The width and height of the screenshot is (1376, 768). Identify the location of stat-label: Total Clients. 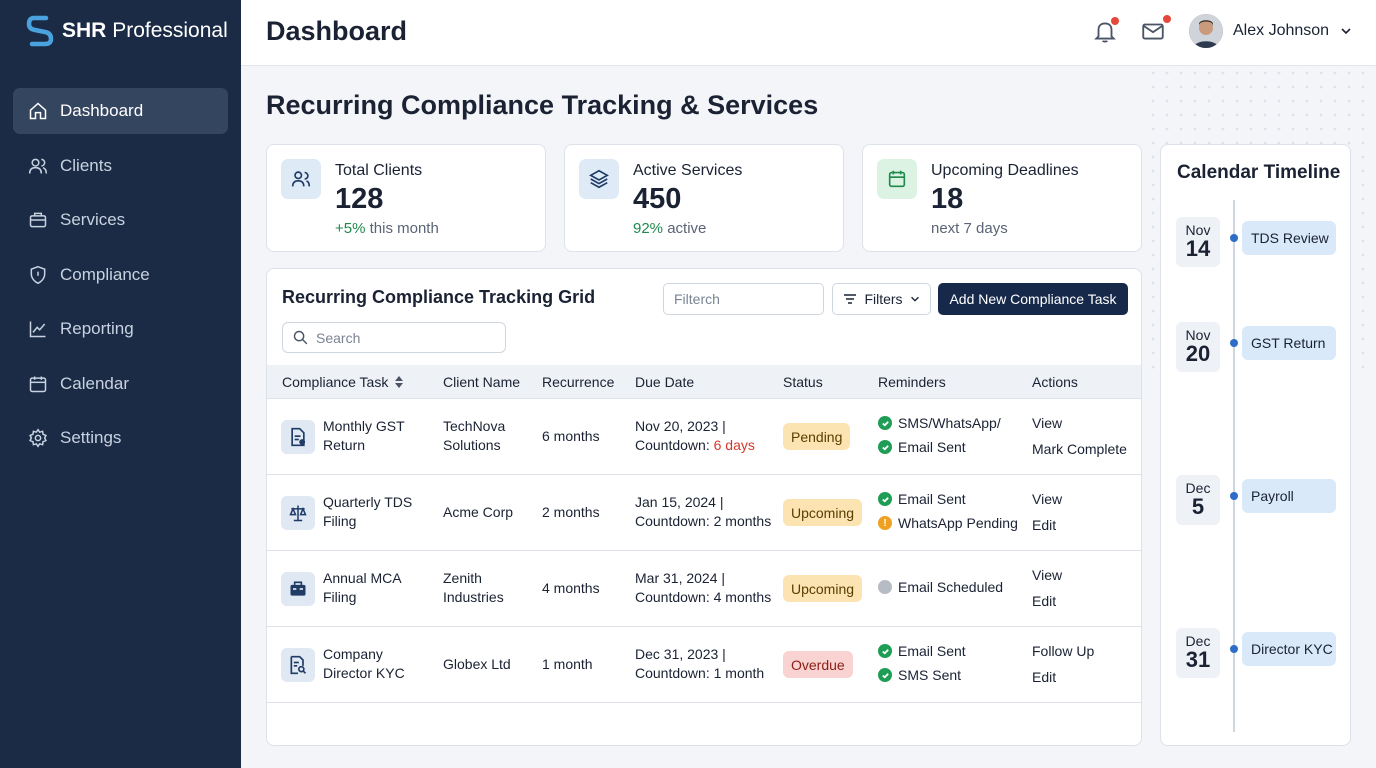
(379, 170).